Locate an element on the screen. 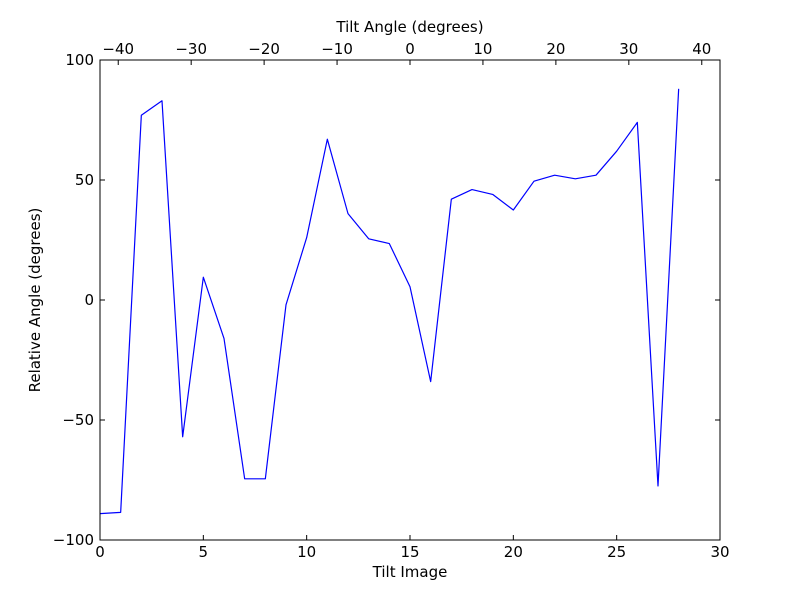 This screenshot has height=600, width=800. x-tick-label: 0 is located at coordinates (100, 552).